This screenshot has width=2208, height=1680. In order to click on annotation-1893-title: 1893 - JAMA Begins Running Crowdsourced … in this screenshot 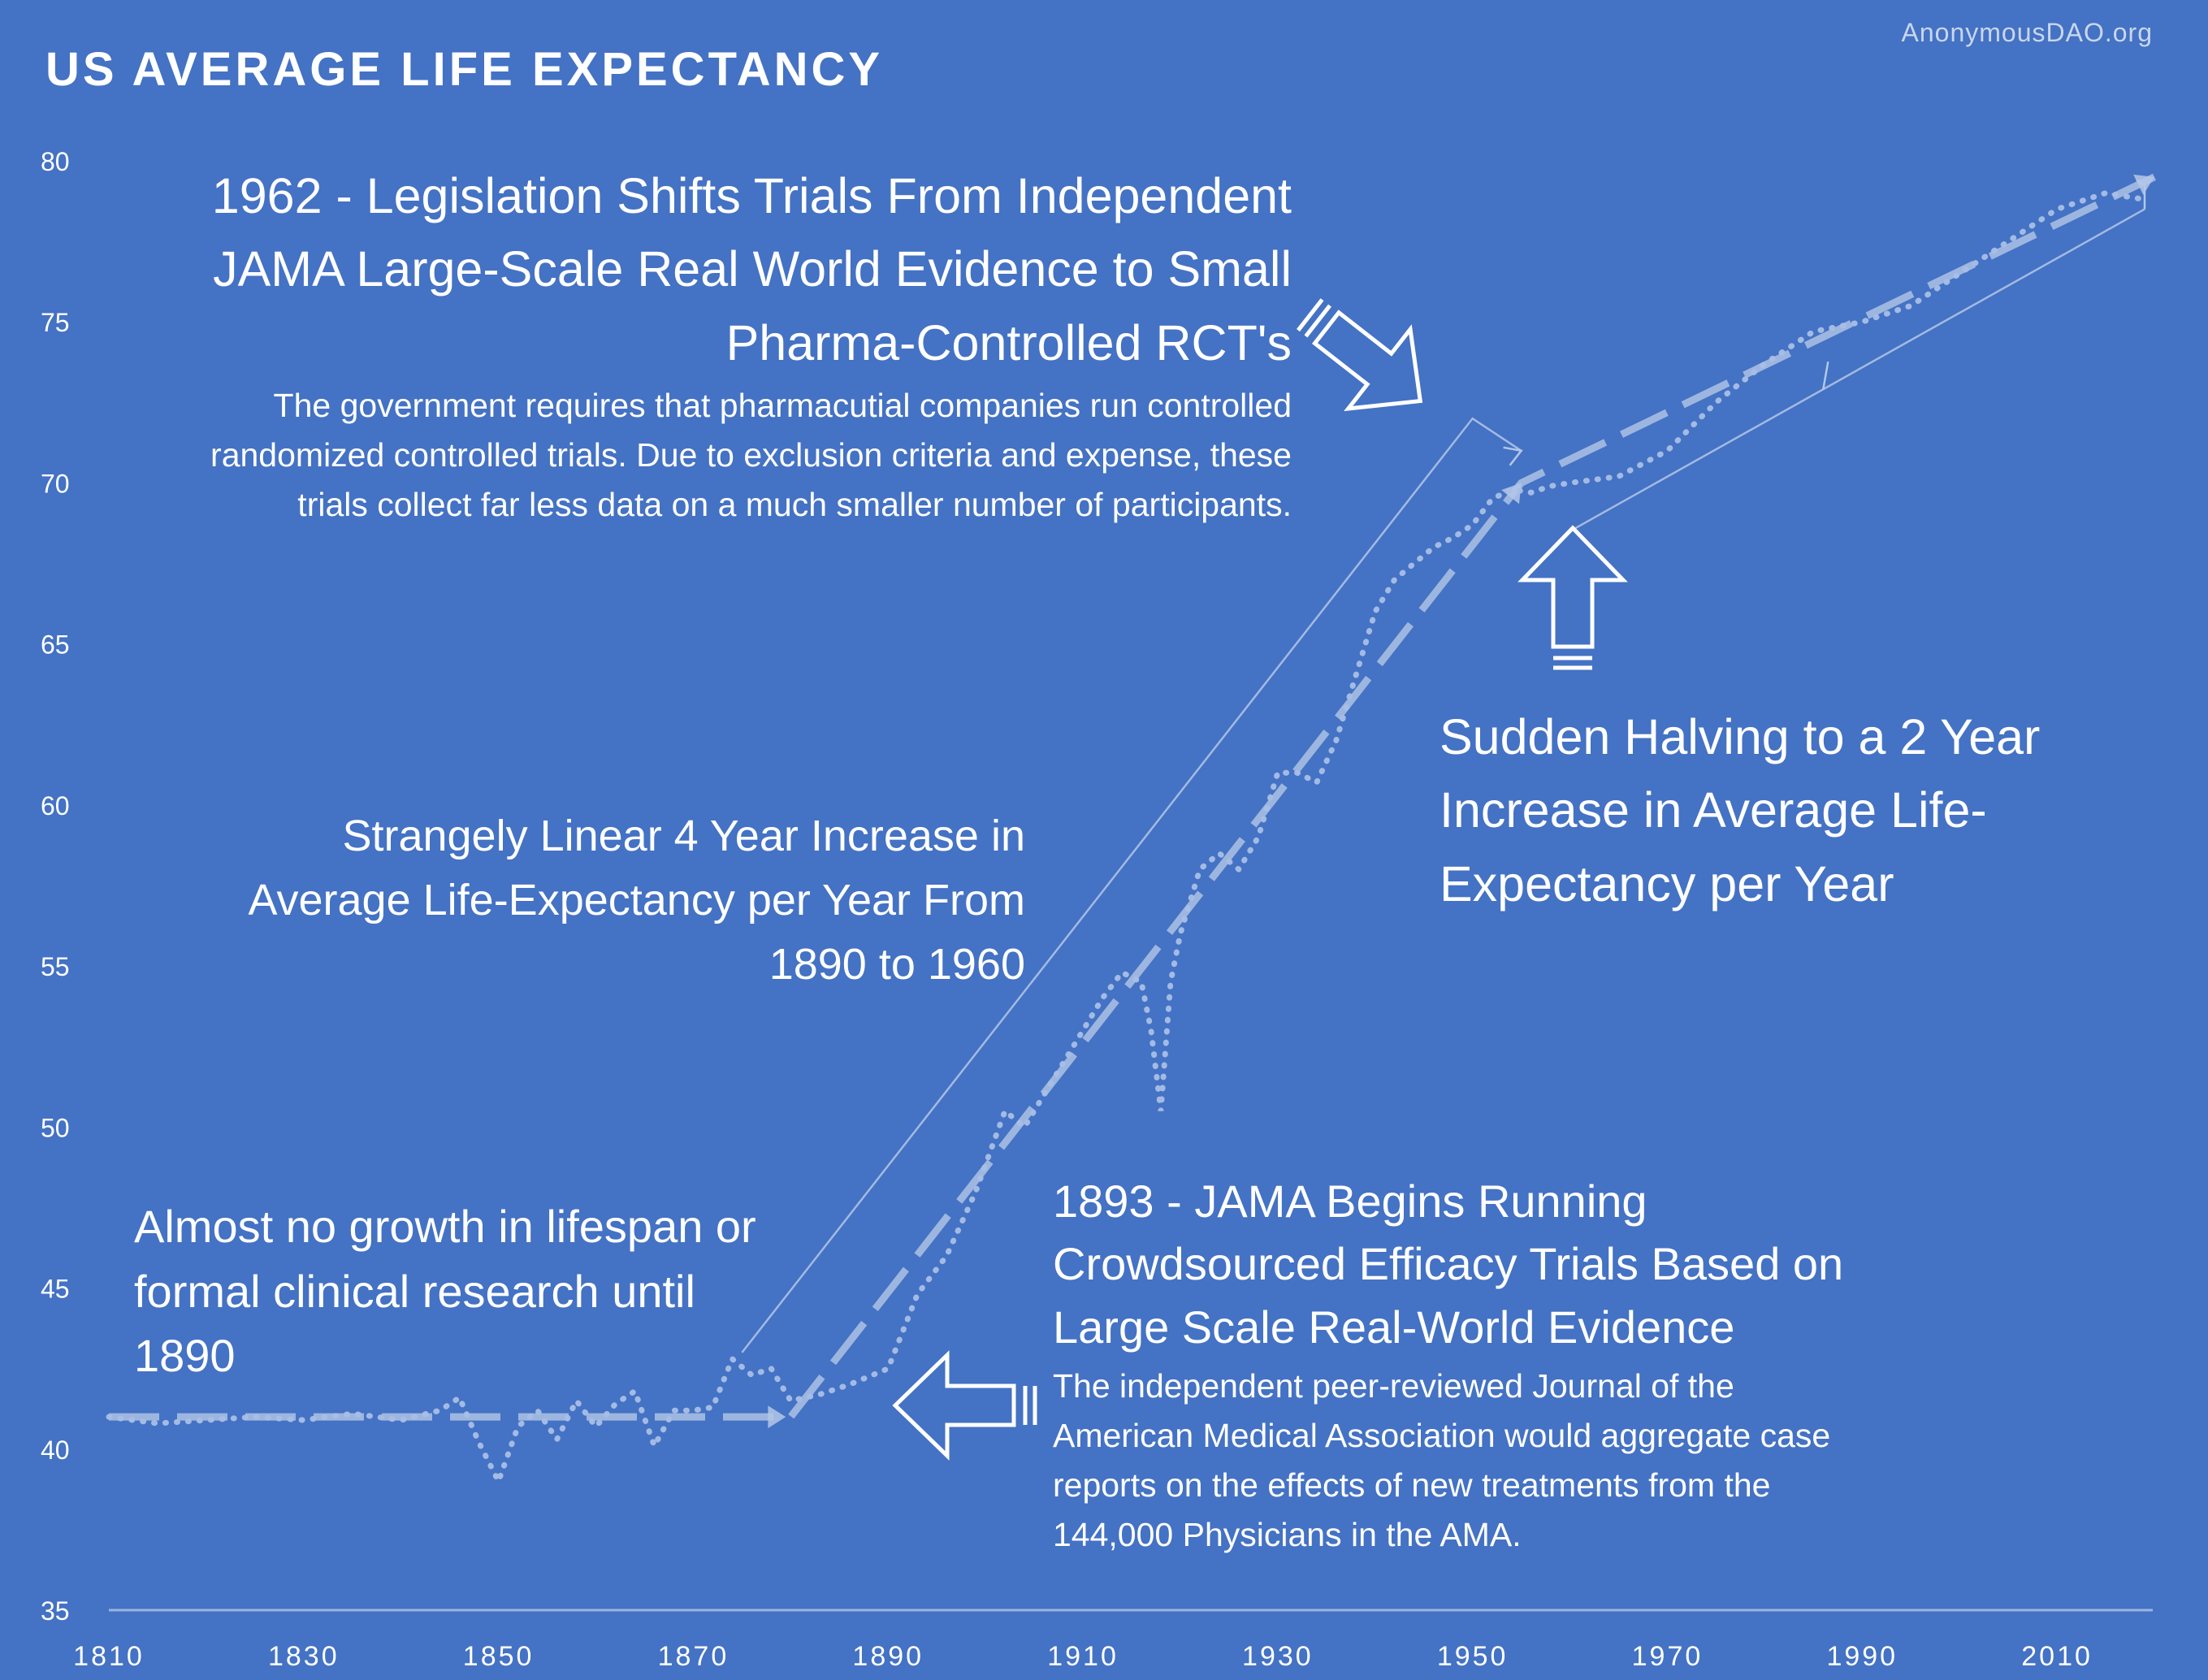, I will do `click(1448, 1265)`.